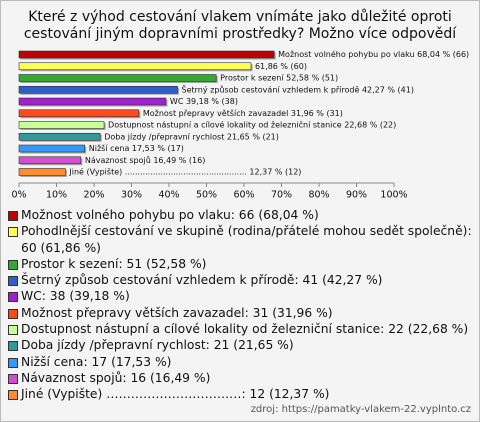  I want to click on legend-label: Prostor k sezení: 51 (52,58 %), so click(114, 263).